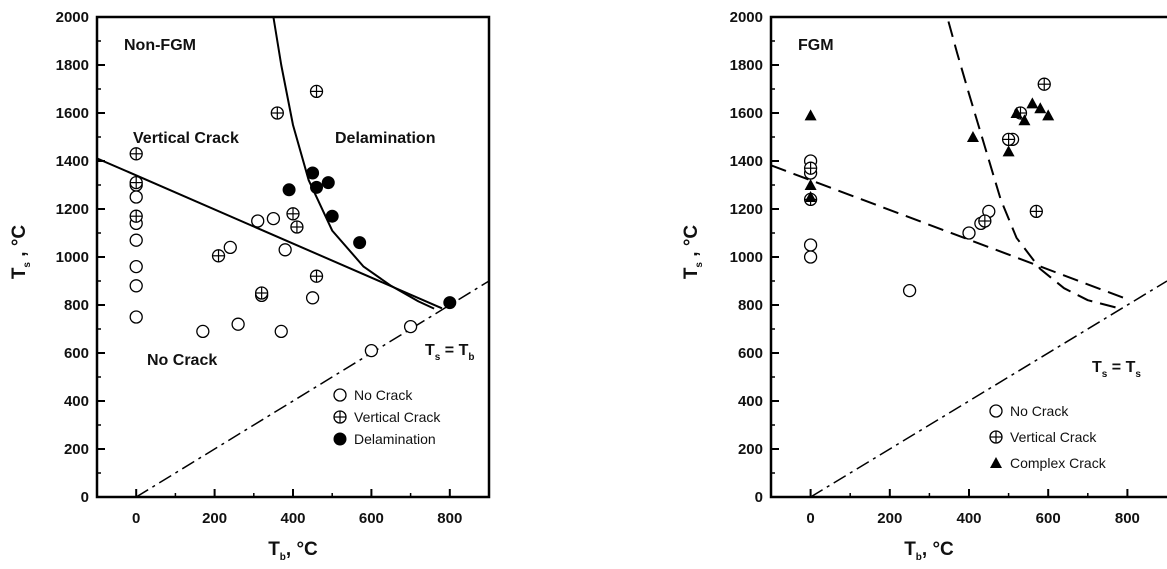 Image resolution: width=1167 pixels, height=569 pixels. Describe the element at coordinates (160, 45) in the screenshot. I see `panel-title: Non-FGM` at that location.